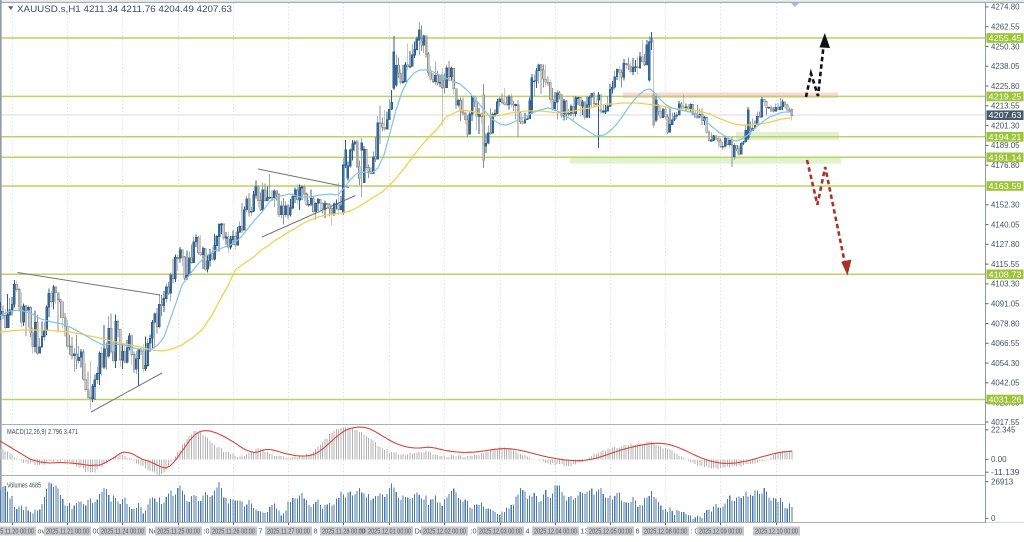 This screenshot has width=1024, height=542. Describe the element at coordinates (67, 531) in the screenshot. I see `svg-text: 2025.11.21 00:00` at that location.